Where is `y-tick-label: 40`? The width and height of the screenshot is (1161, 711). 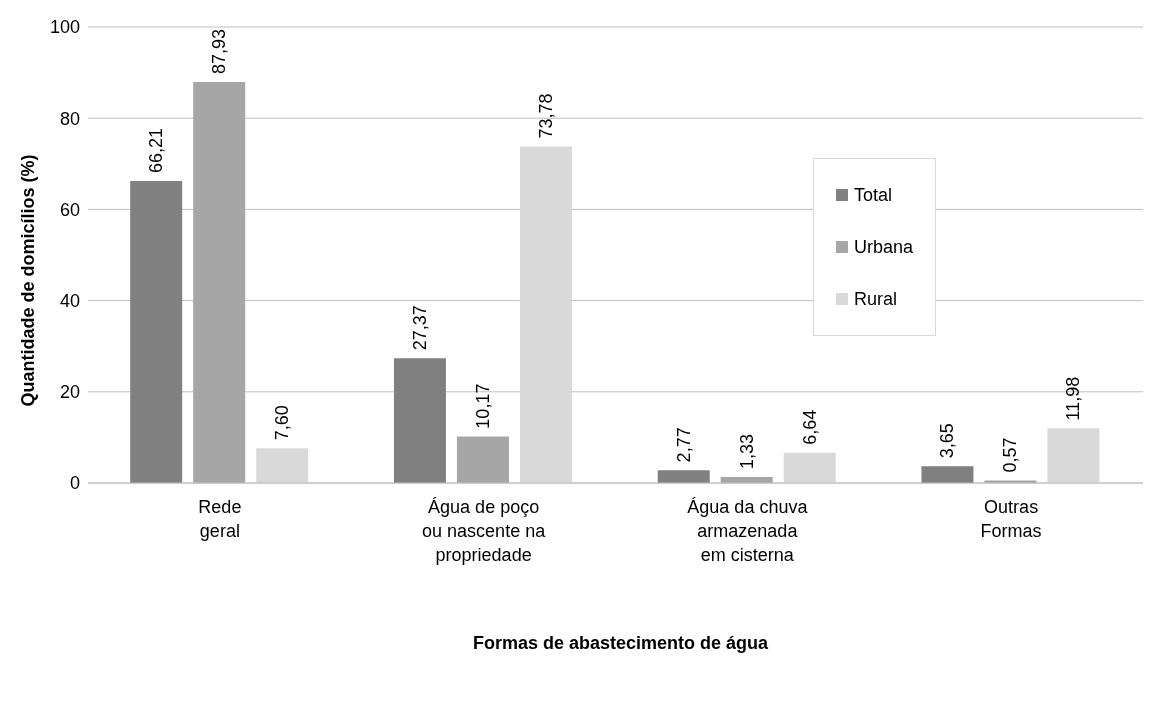
y-tick-label: 40 is located at coordinates (69, 300).